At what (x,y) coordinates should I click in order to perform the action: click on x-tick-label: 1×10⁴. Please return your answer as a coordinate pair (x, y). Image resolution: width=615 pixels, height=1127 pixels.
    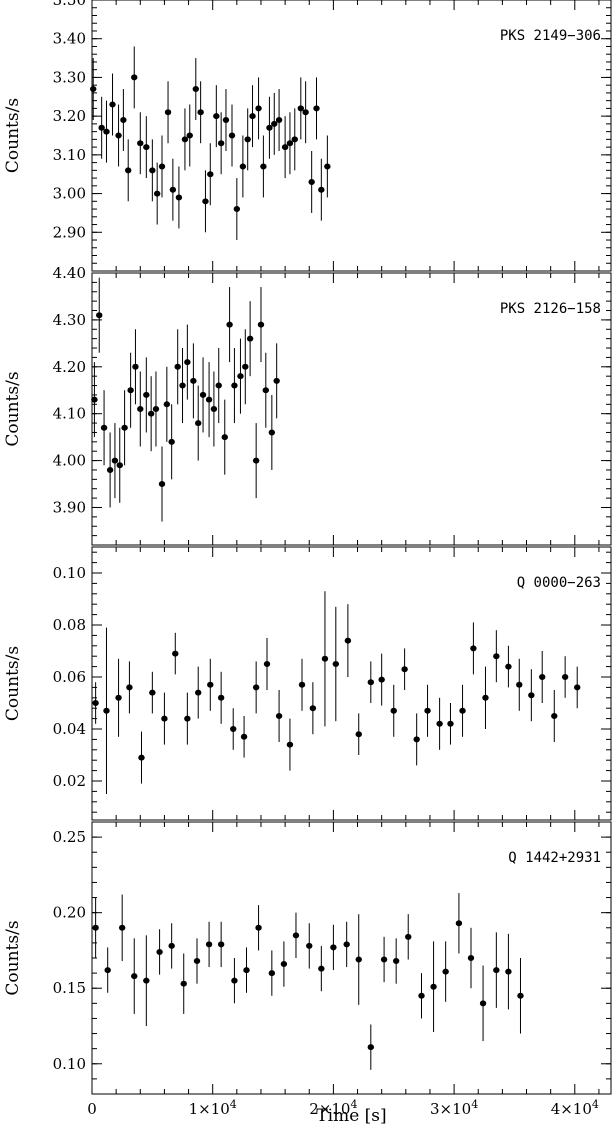
    Looking at the image, I should click on (213, 1108).